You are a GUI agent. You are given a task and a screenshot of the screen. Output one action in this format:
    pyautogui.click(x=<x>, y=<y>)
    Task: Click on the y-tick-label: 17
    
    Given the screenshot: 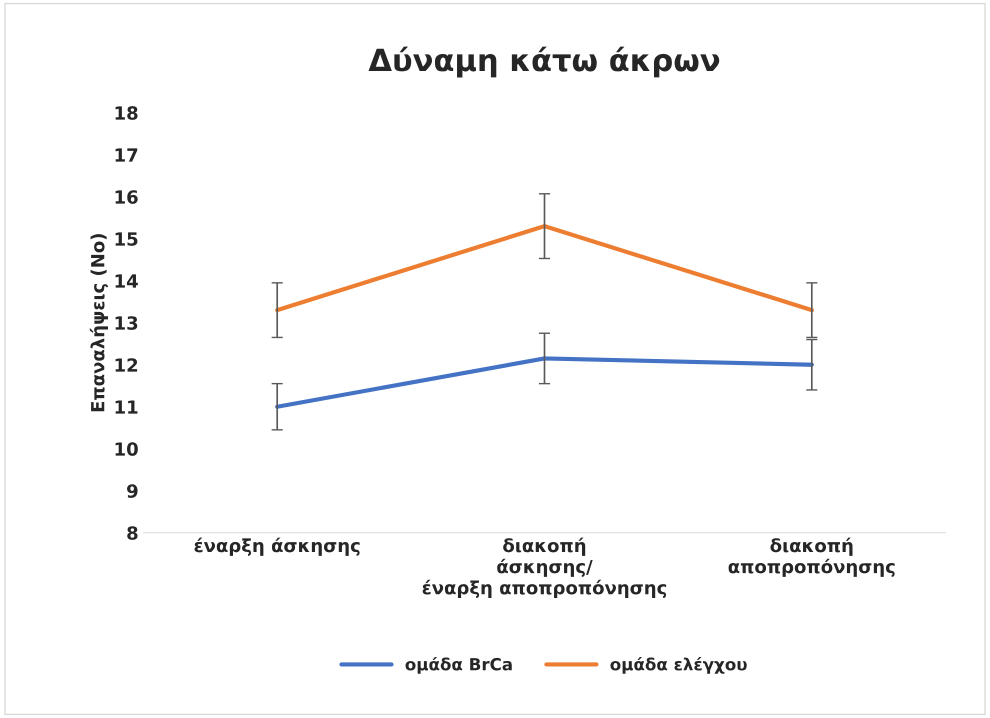 What is the action you would take?
    pyautogui.click(x=127, y=155)
    